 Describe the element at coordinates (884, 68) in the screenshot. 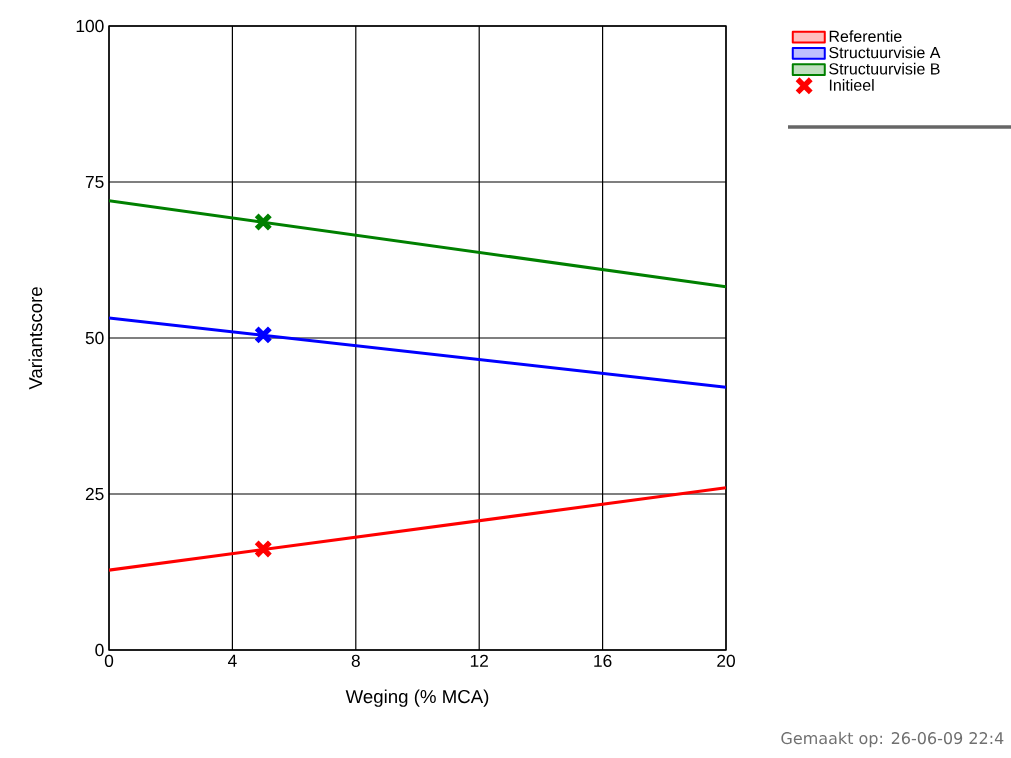

I see `legend-label: Structuurvisie B` at that location.